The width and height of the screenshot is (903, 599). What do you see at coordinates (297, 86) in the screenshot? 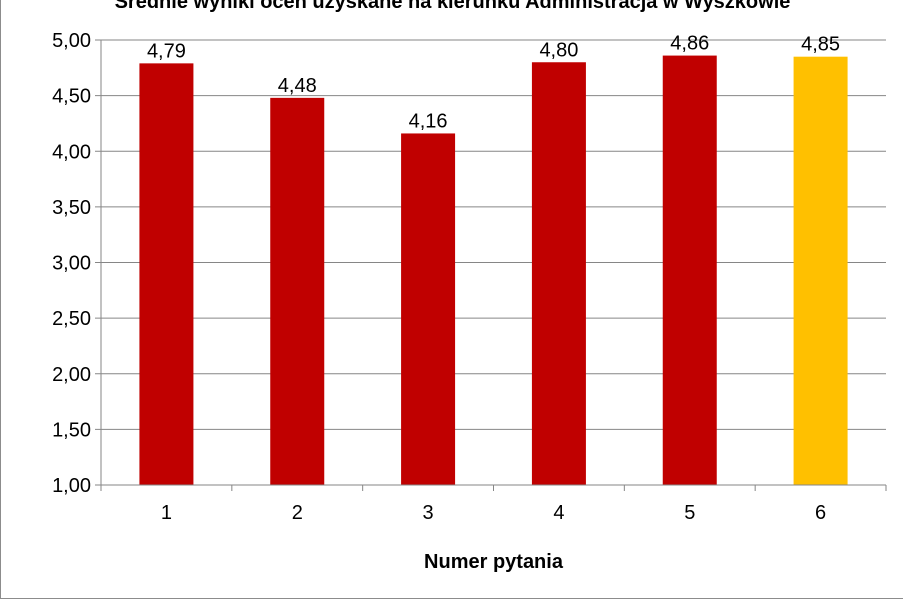
I see `data-label: 4,48` at bounding box center [297, 86].